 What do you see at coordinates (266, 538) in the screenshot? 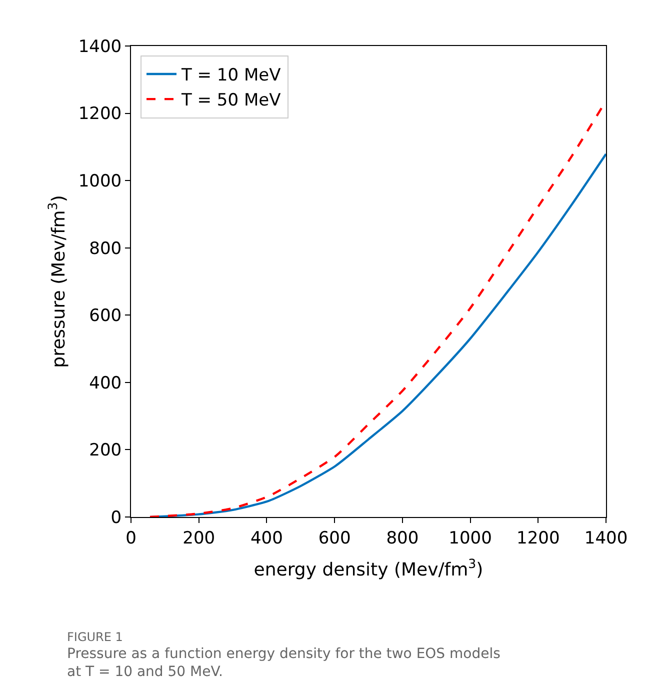
I see `x-tick-label: 400` at bounding box center [266, 538].